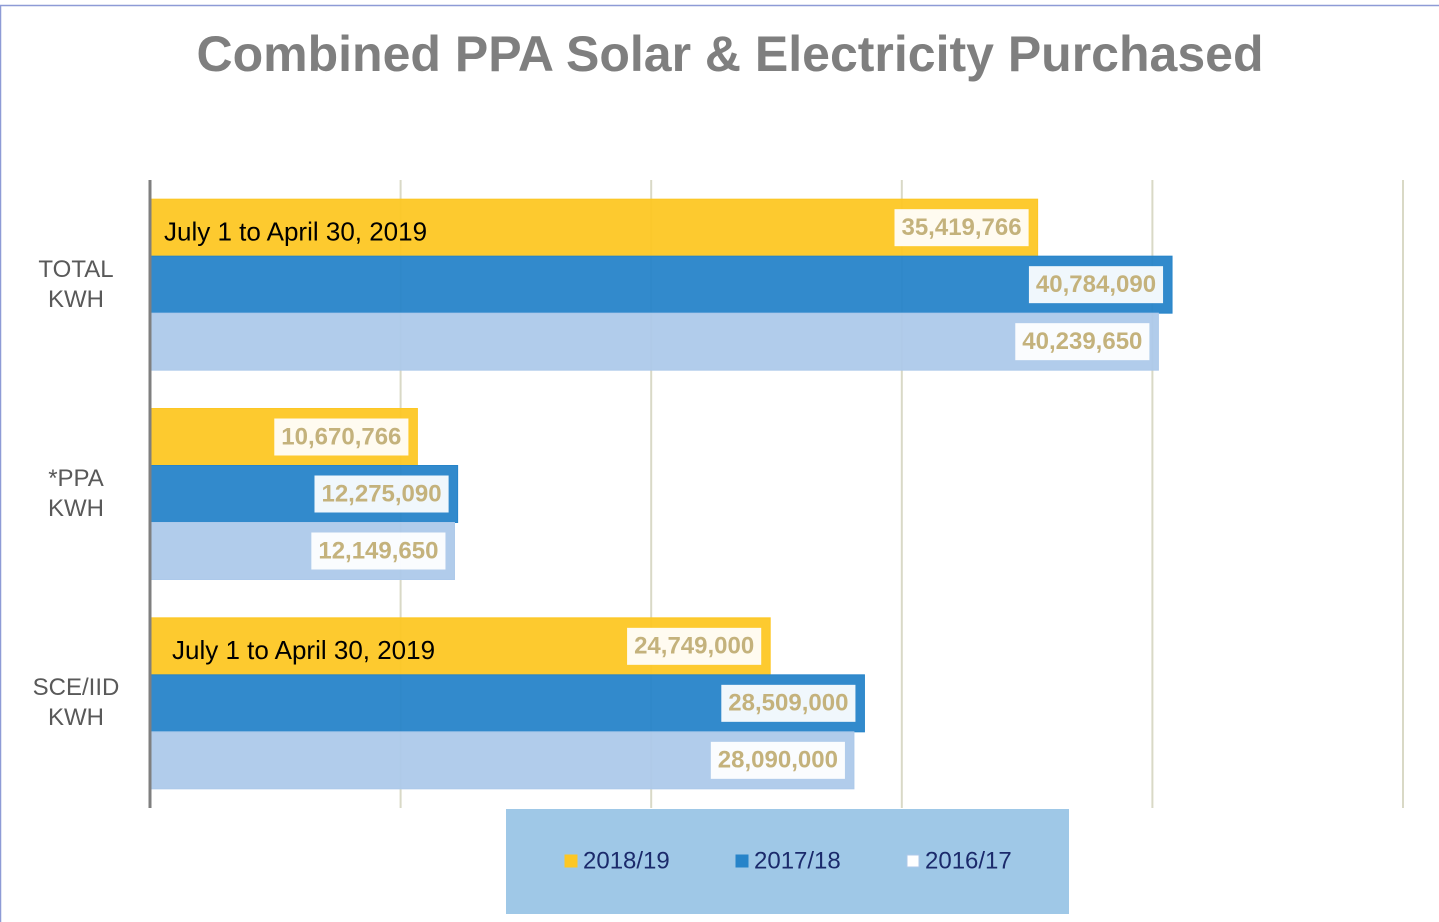 This screenshot has height=922, width=1439. I want to click on legend-box, so click(787, 861).